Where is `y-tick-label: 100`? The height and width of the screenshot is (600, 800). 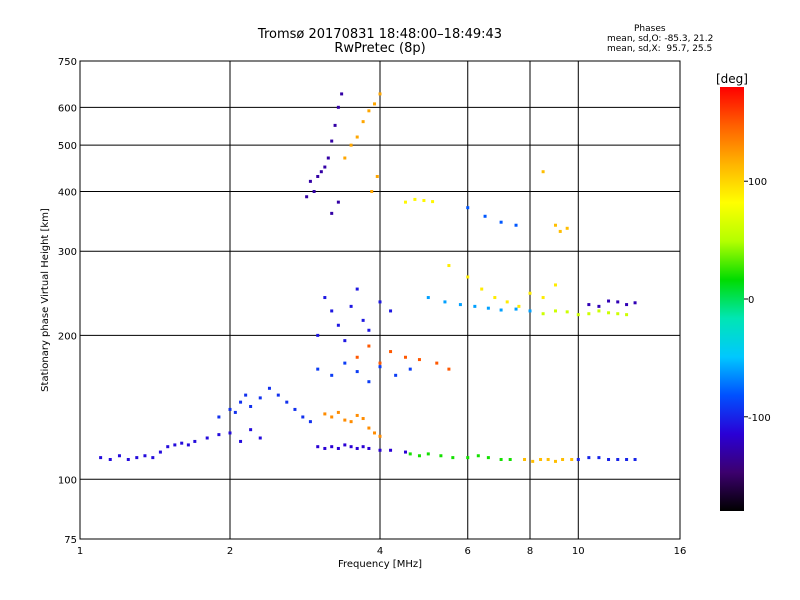
y-tick-label: 100 is located at coordinates (67, 480).